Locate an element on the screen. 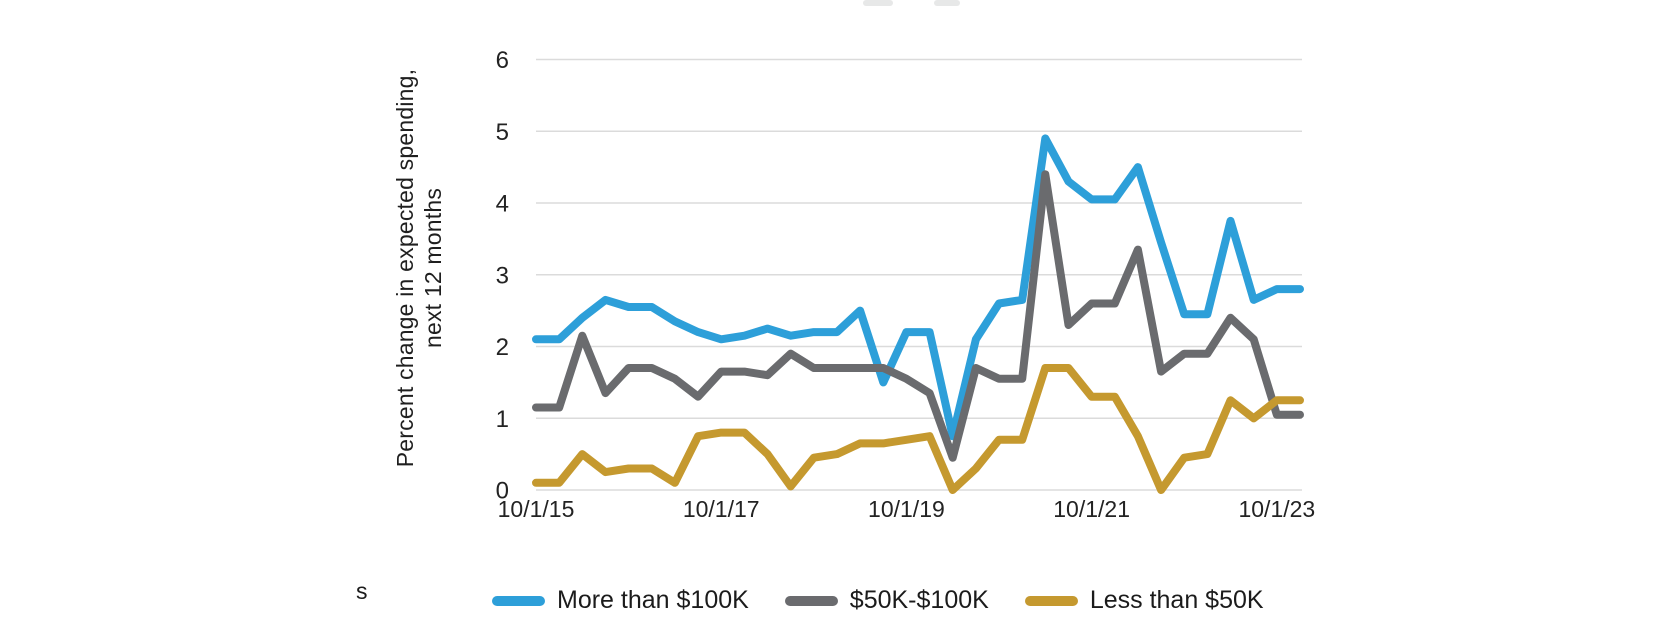  legend-swatch-gray-icon is located at coordinates (811, 600).